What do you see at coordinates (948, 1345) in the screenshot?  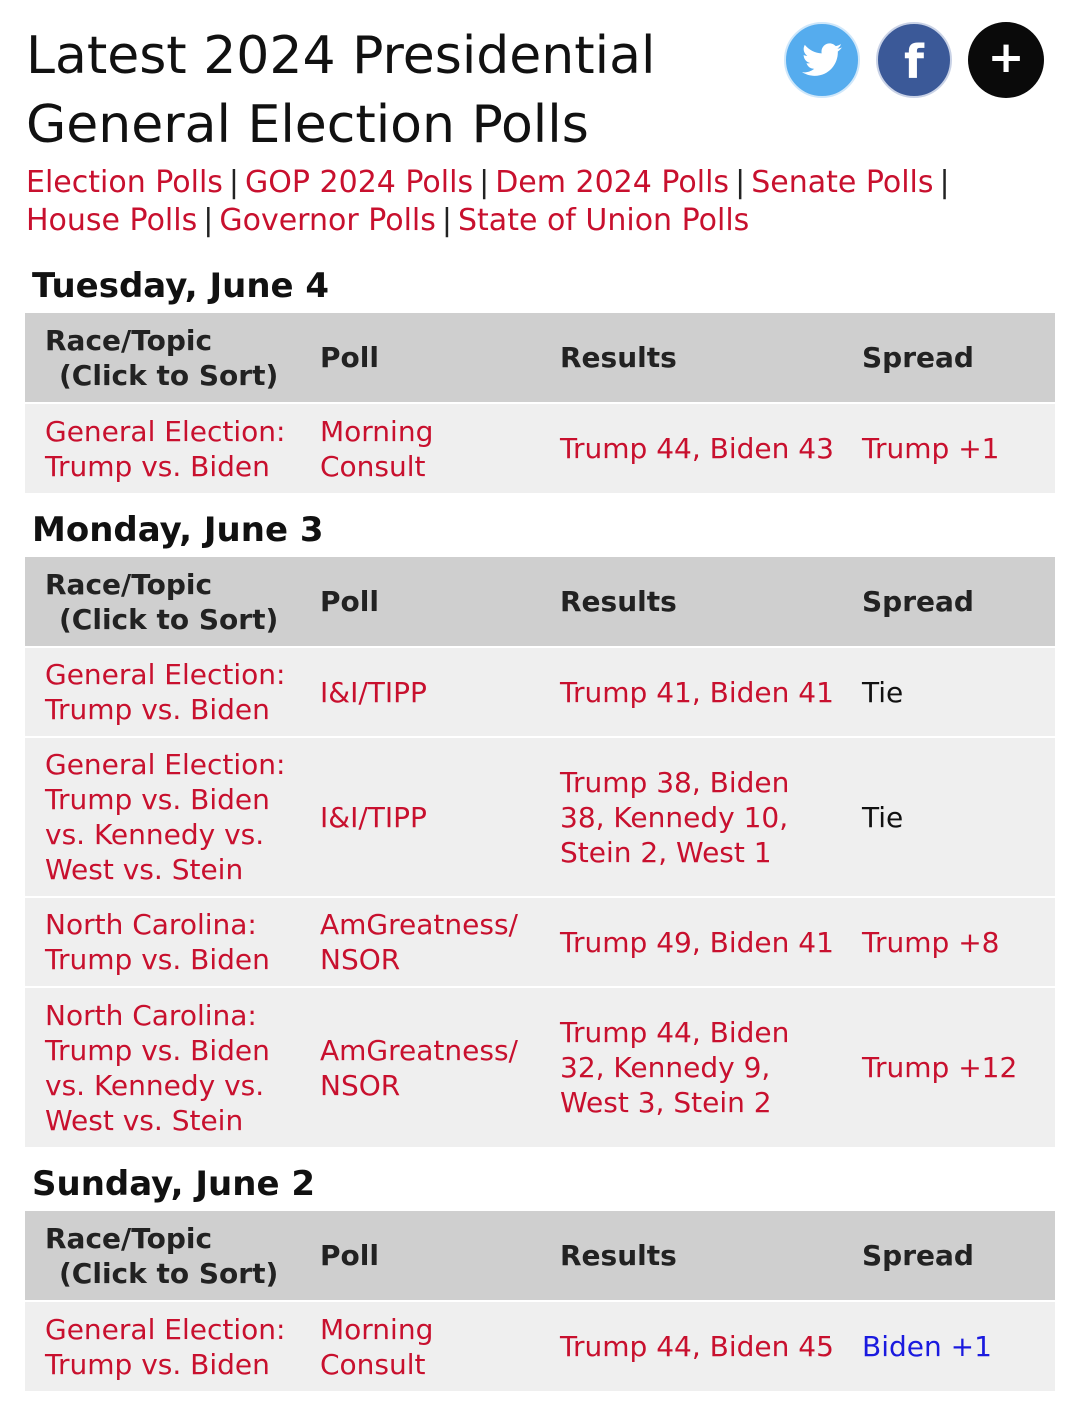 I see `spread-value: Biden +1` at bounding box center [948, 1345].